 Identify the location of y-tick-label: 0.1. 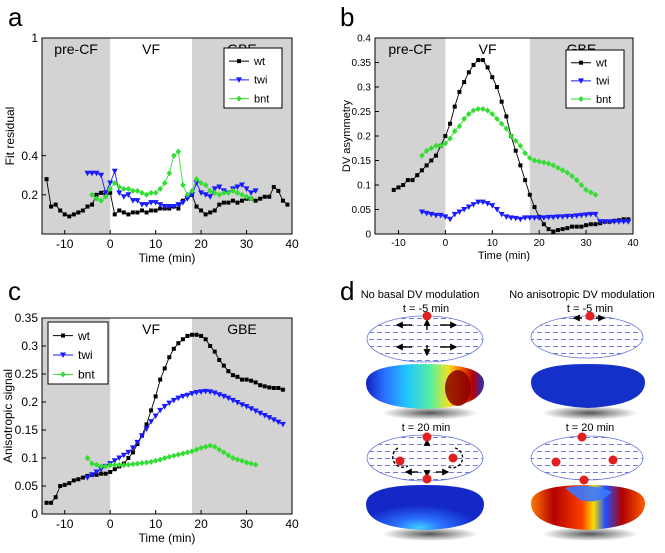
(29, 458).